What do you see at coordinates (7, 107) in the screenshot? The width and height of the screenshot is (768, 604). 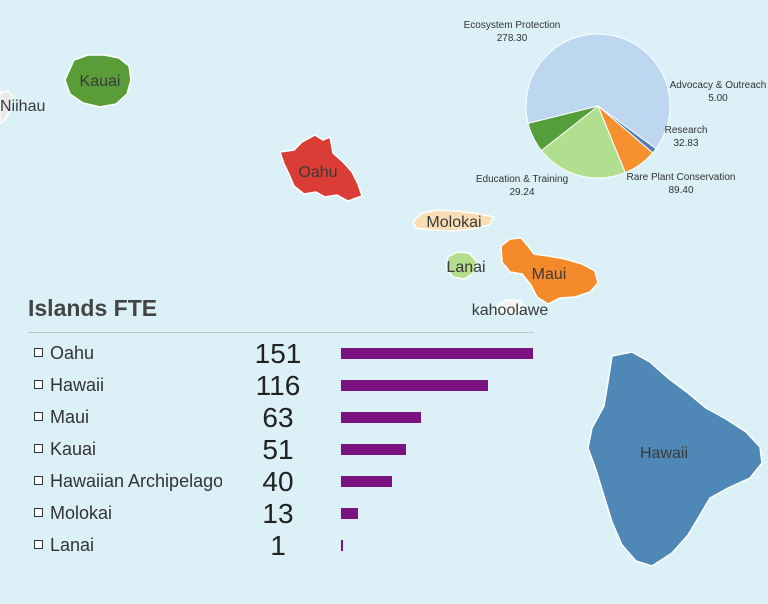 I see `island-niihau-shape` at bounding box center [7, 107].